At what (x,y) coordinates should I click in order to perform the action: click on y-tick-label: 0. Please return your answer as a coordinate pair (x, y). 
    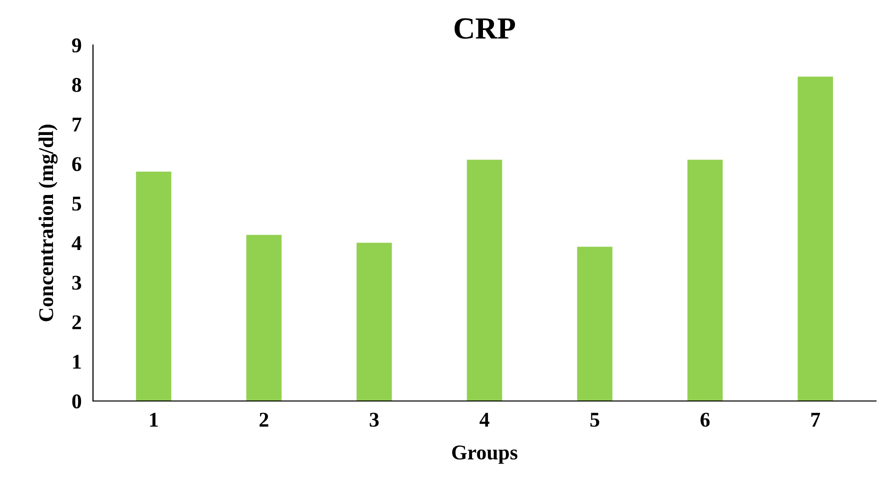
    Looking at the image, I should click on (77, 401).